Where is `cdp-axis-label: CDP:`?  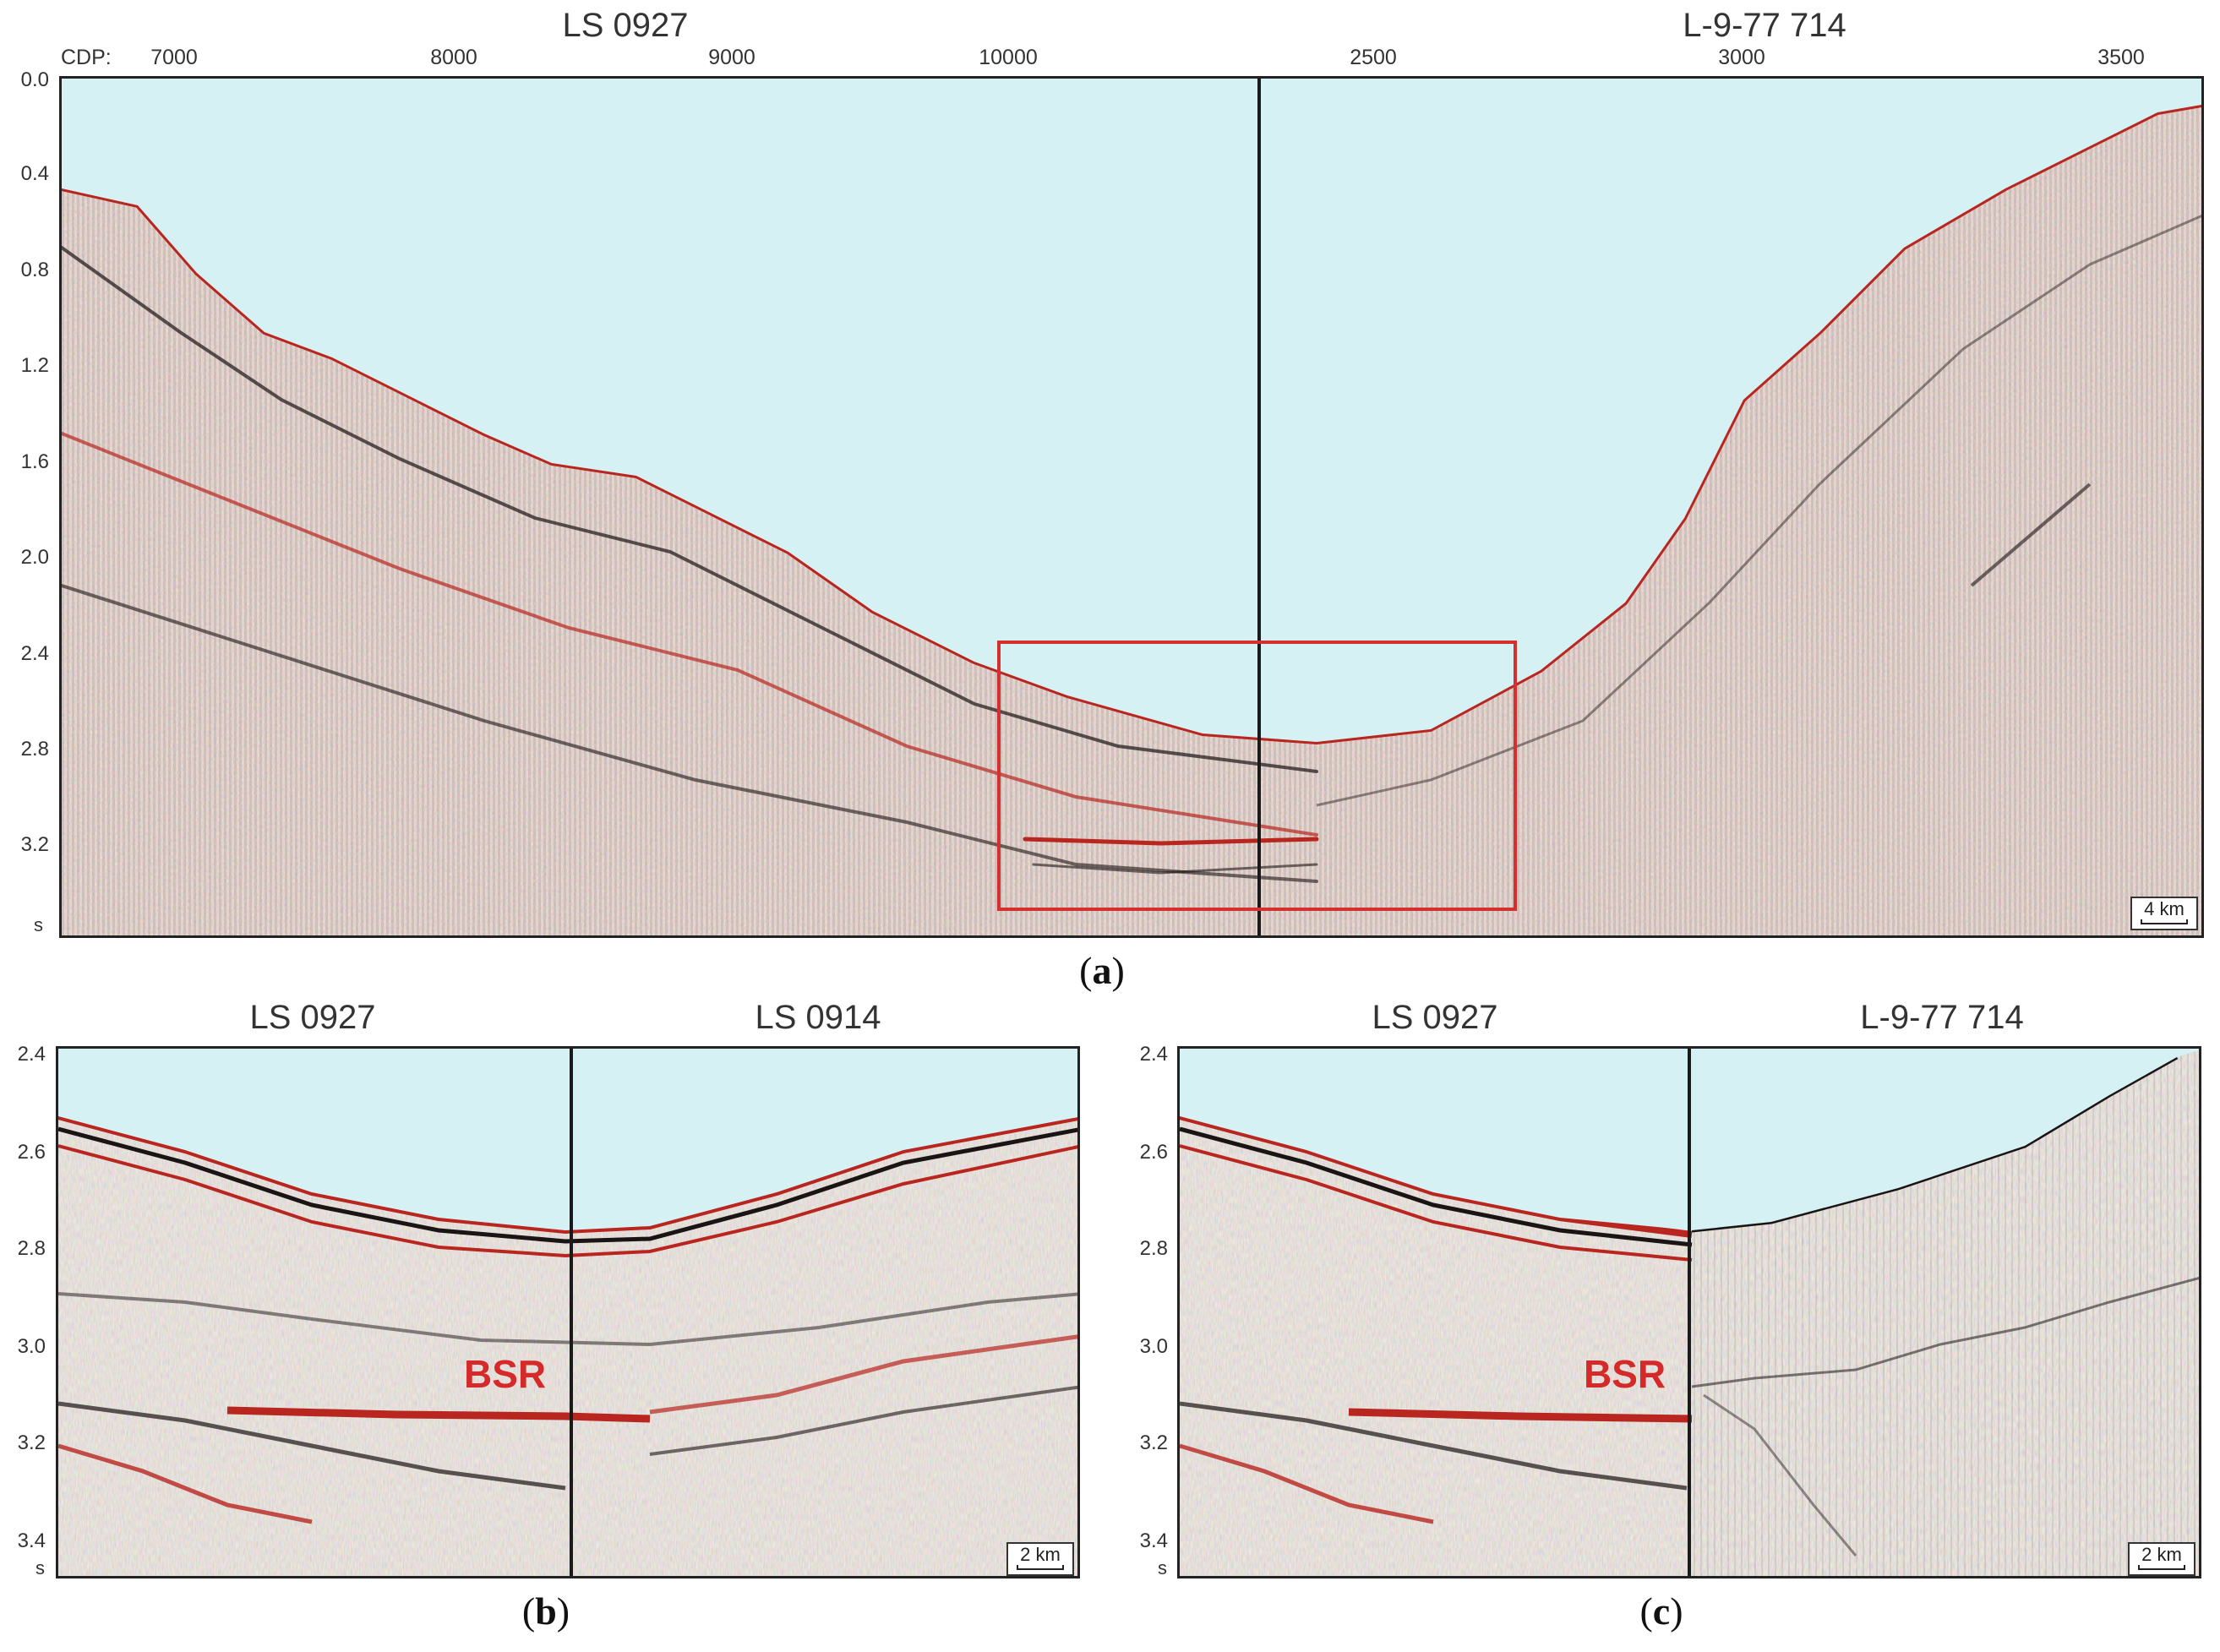
cdp-axis-label: CDP: is located at coordinates (86, 57).